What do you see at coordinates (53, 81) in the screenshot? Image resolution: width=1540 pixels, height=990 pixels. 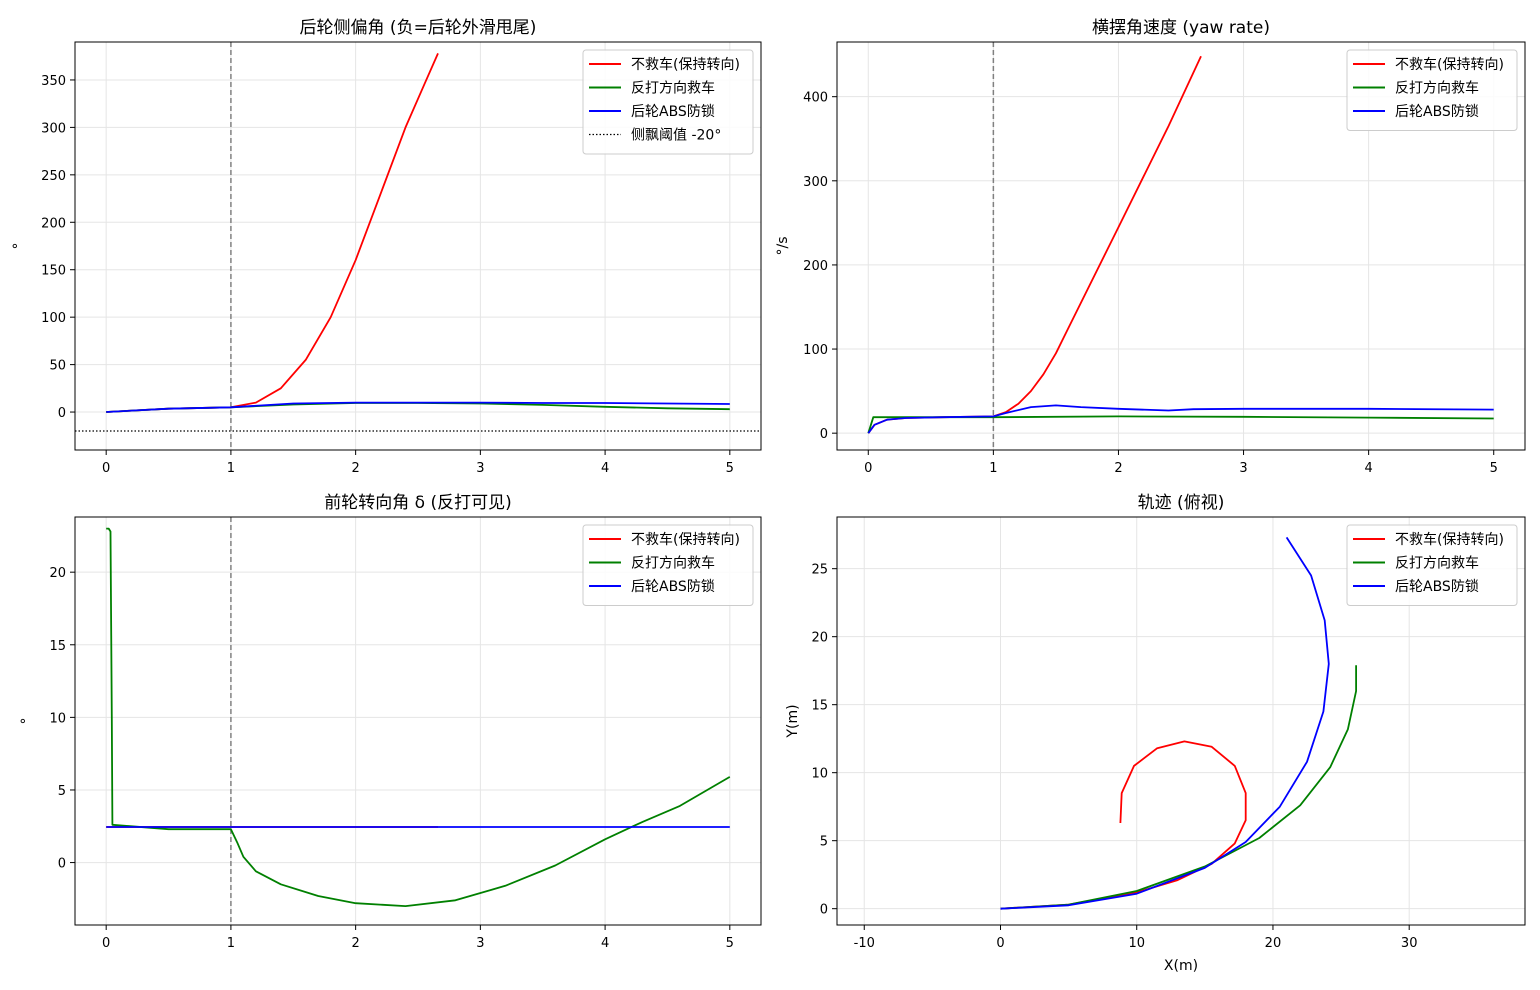 I see `y-tick-label: 350` at bounding box center [53, 81].